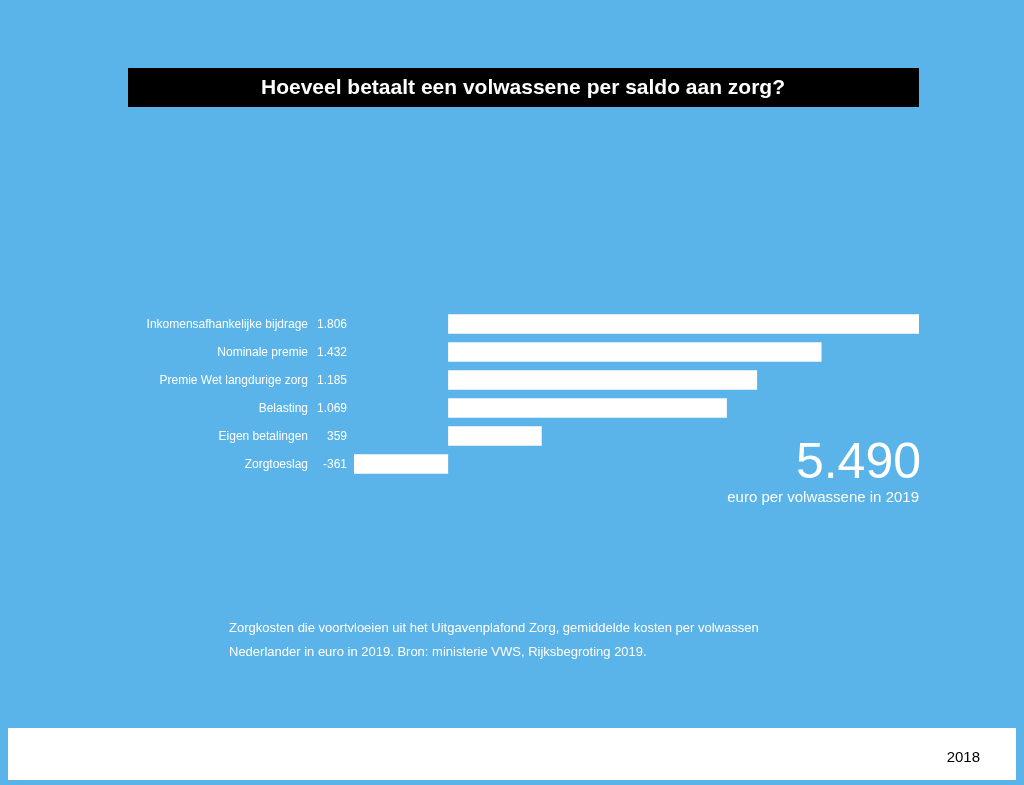 The width and height of the screenshot is (1024, 785). I want to click on y-tick-label: Belasting, so click(283, 408).